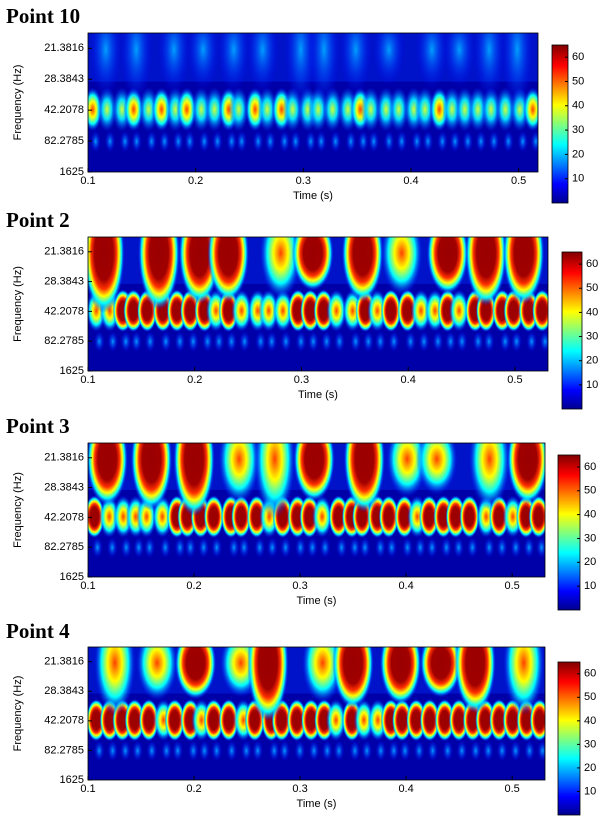  What do you see at coordinates (590, 515) in the screenshot?
I see `colorbar-tick-label: 40` at bounding box center [590, 515].